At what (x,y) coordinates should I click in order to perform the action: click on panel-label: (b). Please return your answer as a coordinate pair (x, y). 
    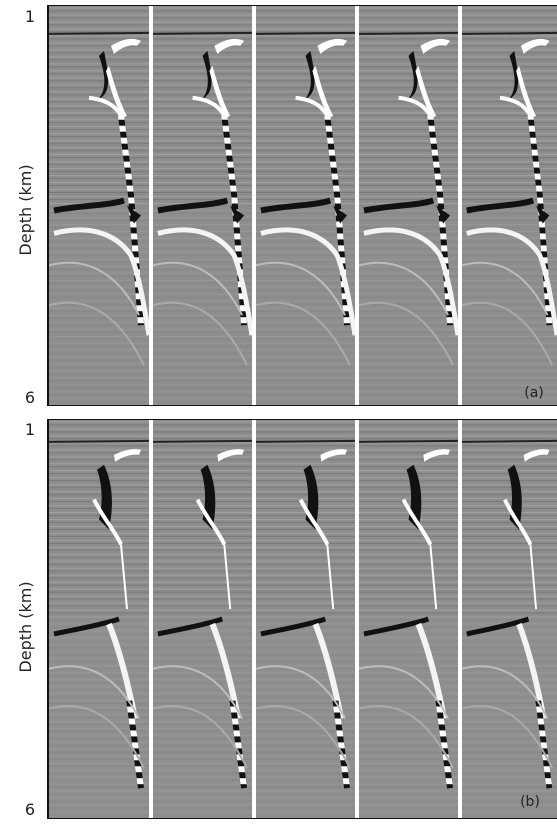
    Looking at the image, I should click on (530, 802).